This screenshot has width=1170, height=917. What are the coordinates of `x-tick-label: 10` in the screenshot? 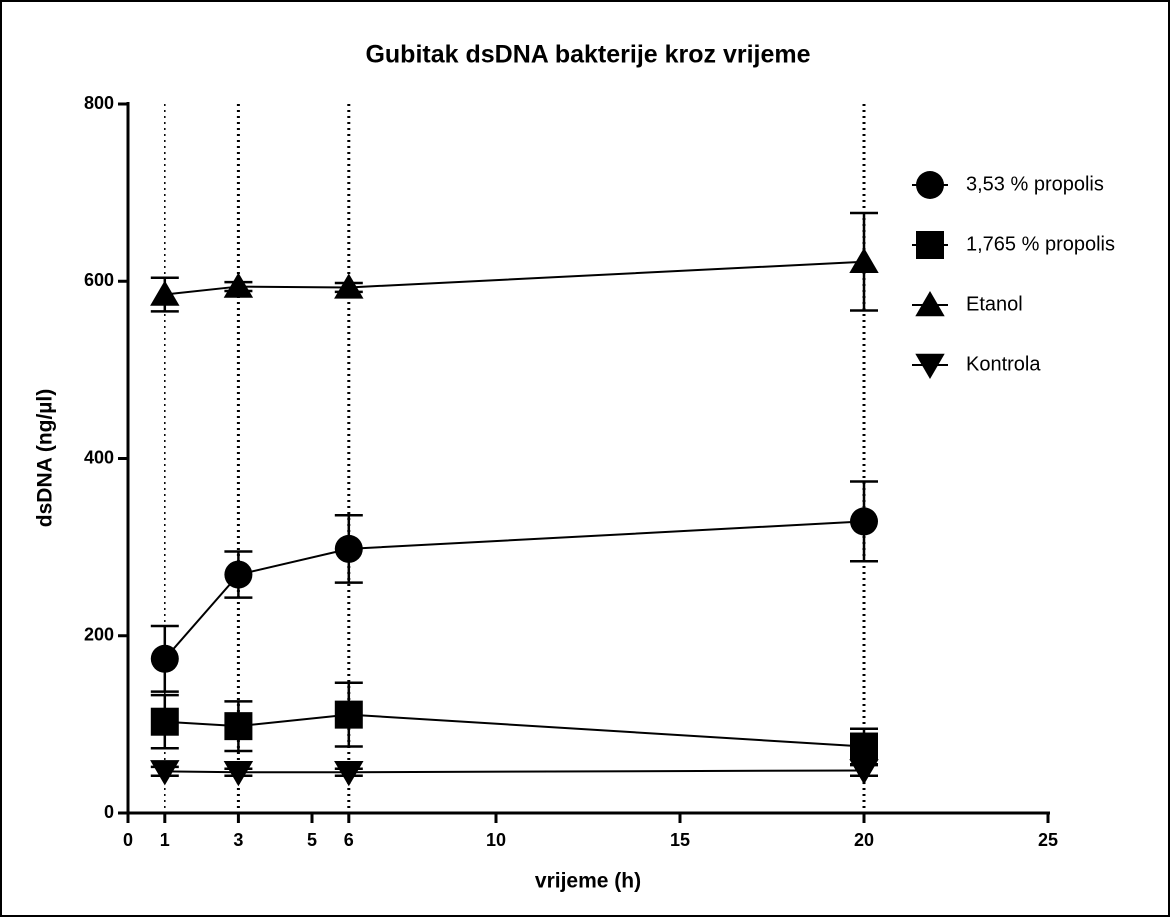 It's located at (496, 840).